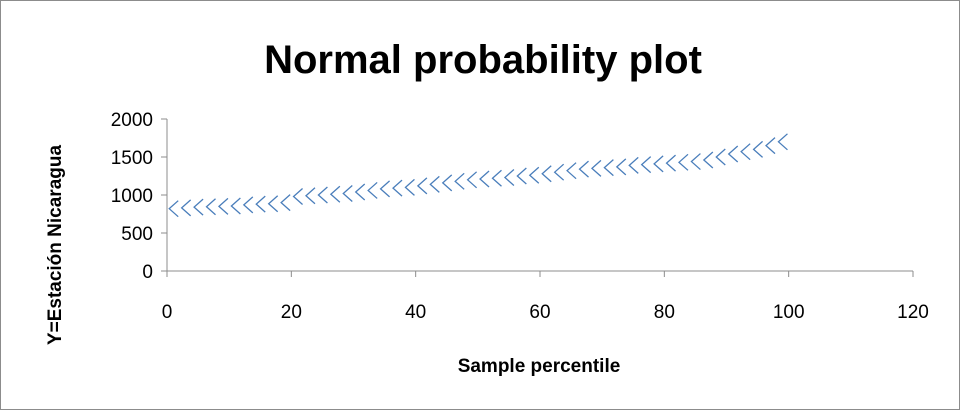 The width and height of the screenshot is (960, 410). Describe the element at coordinates (545, 297) in the screenshot. I see `x-tick-labels: 0 20 40 60 80 100 120` at that location.